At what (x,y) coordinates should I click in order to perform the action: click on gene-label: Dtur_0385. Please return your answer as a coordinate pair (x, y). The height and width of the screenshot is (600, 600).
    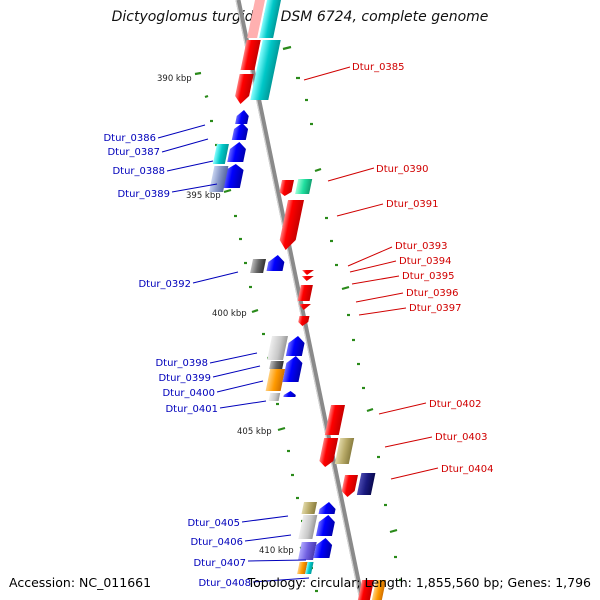
    Looking at the image, I should click on (378, 67).